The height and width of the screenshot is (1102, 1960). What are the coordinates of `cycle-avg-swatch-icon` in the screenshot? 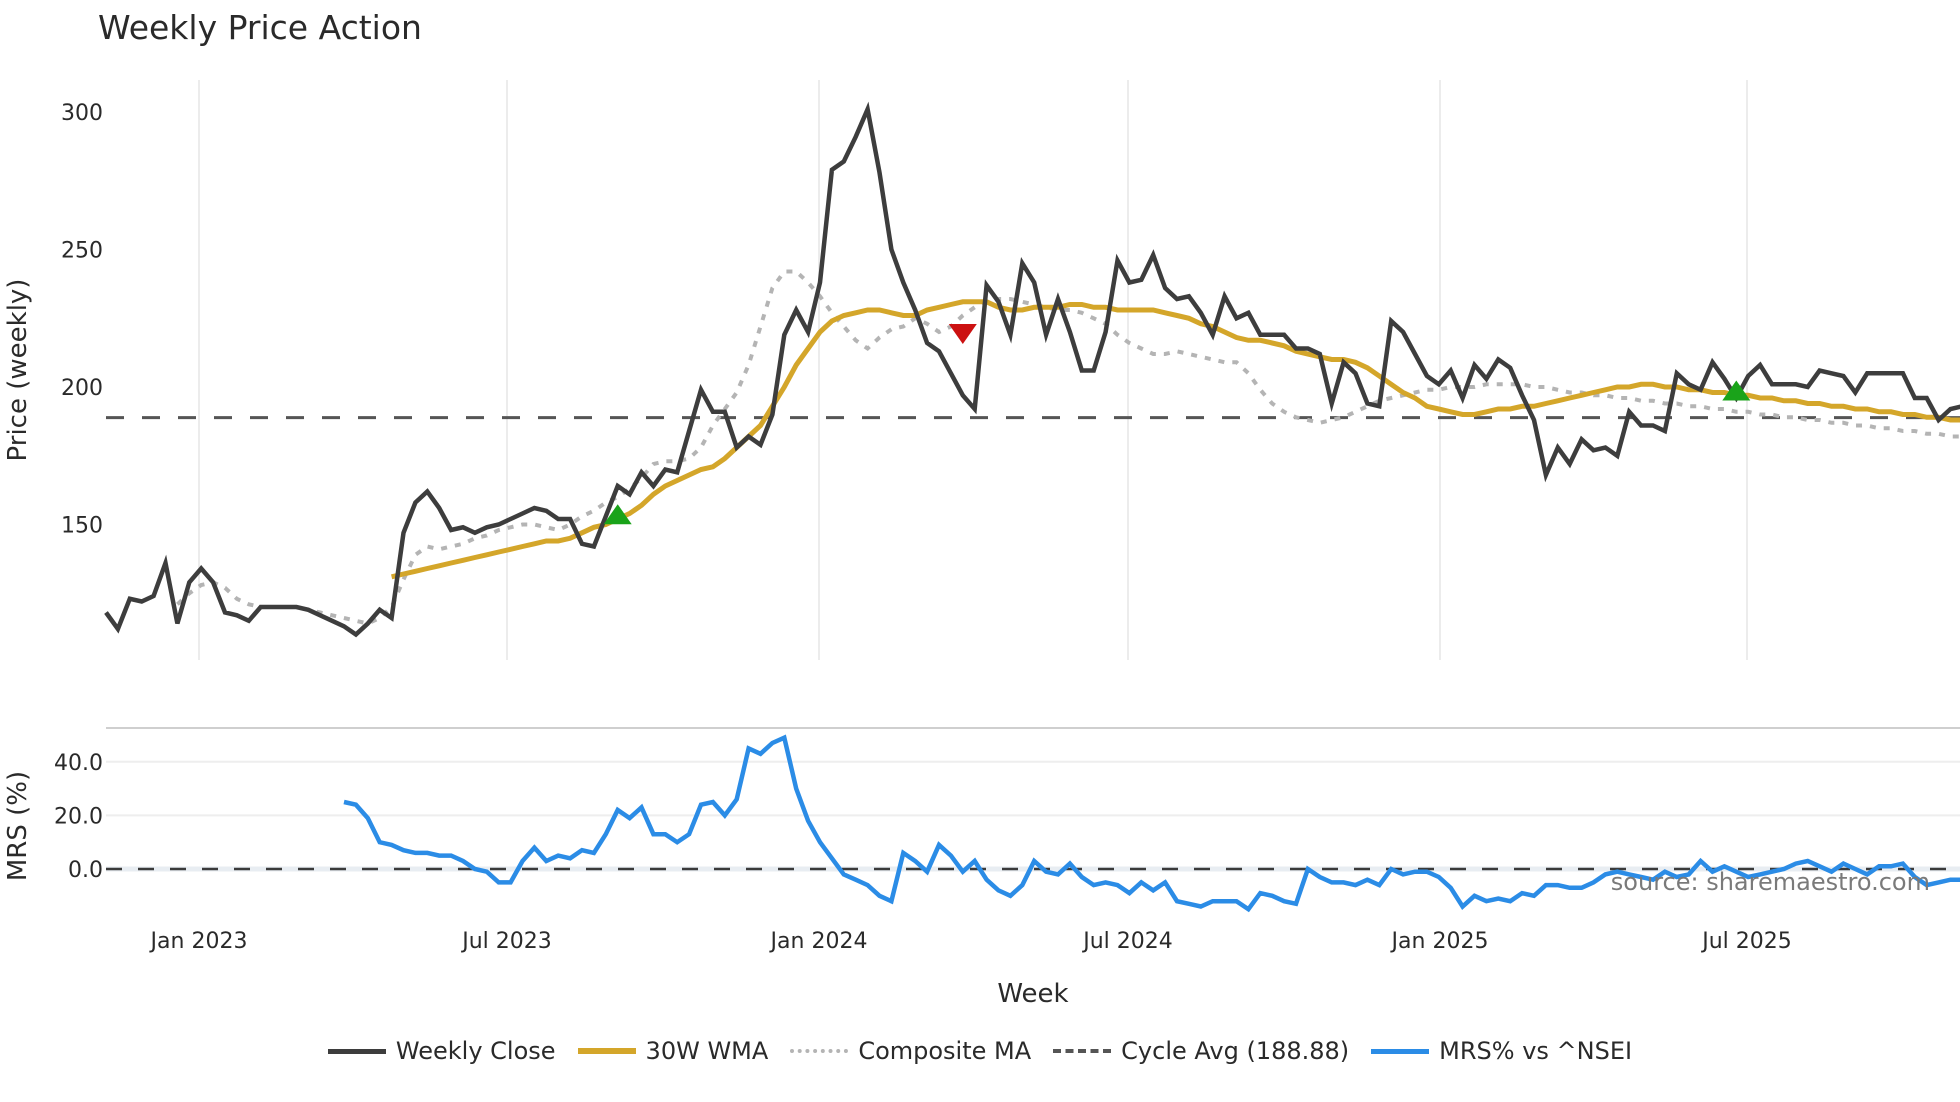 It's located at (1082, 1051).